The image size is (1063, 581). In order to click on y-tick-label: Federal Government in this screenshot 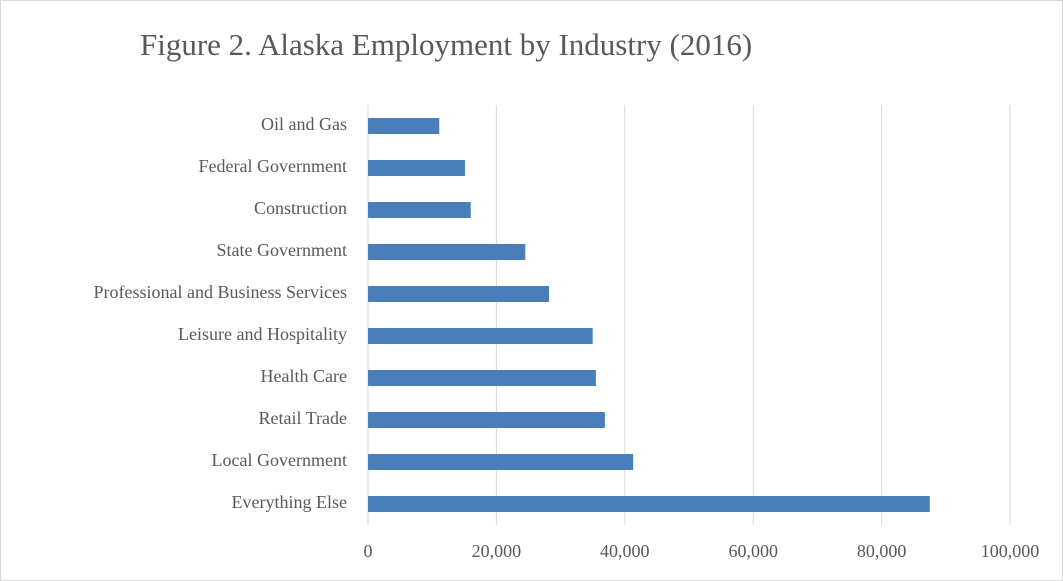, I will do `click(273, 166)`.